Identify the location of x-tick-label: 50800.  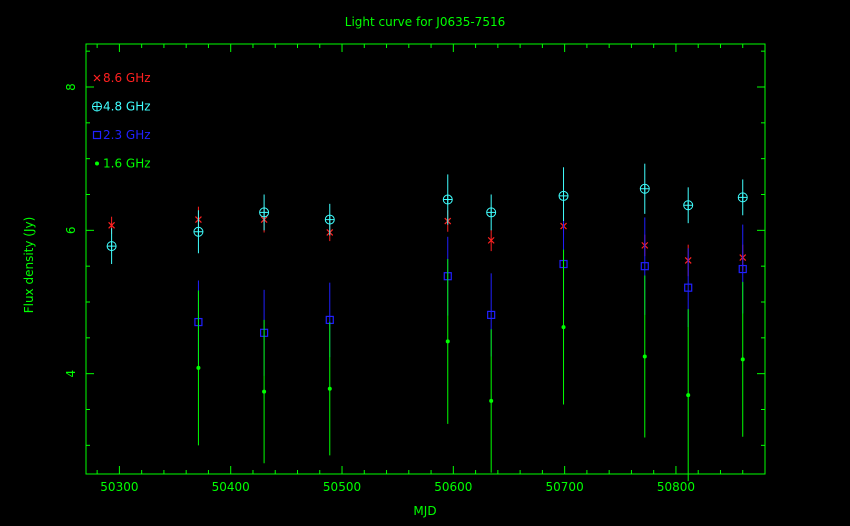
(676, 487).